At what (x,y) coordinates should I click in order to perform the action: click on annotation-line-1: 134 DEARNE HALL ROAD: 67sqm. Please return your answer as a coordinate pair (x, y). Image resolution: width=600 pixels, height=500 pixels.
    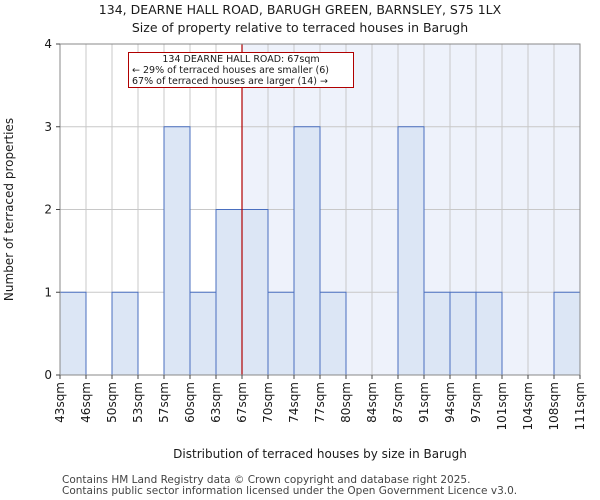
    Looking at the image, I should click on (241, 59).